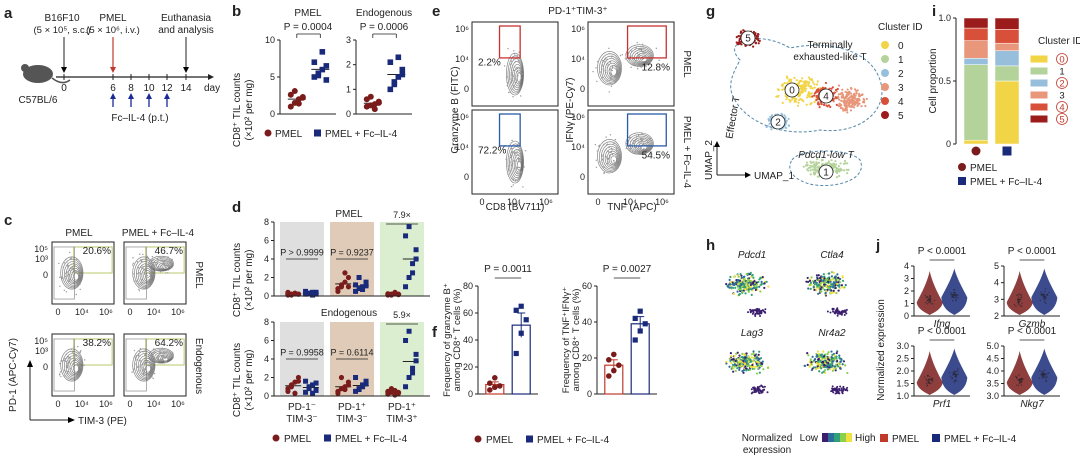 Image resolution: width=1080 pixels, height=462 pixels. Describe the element at coordinates (733, 117) in the screenshot. I see `g-label-effector: Effector T` at that location.